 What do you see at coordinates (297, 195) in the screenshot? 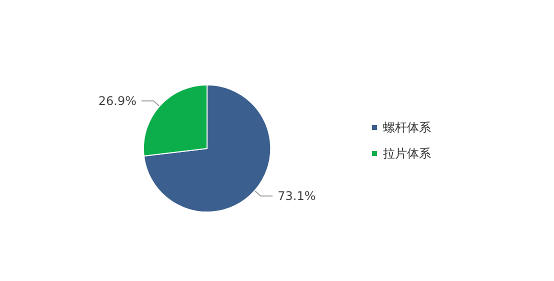
I see `data-label: 73.1%` at bounding box center [297, 195].